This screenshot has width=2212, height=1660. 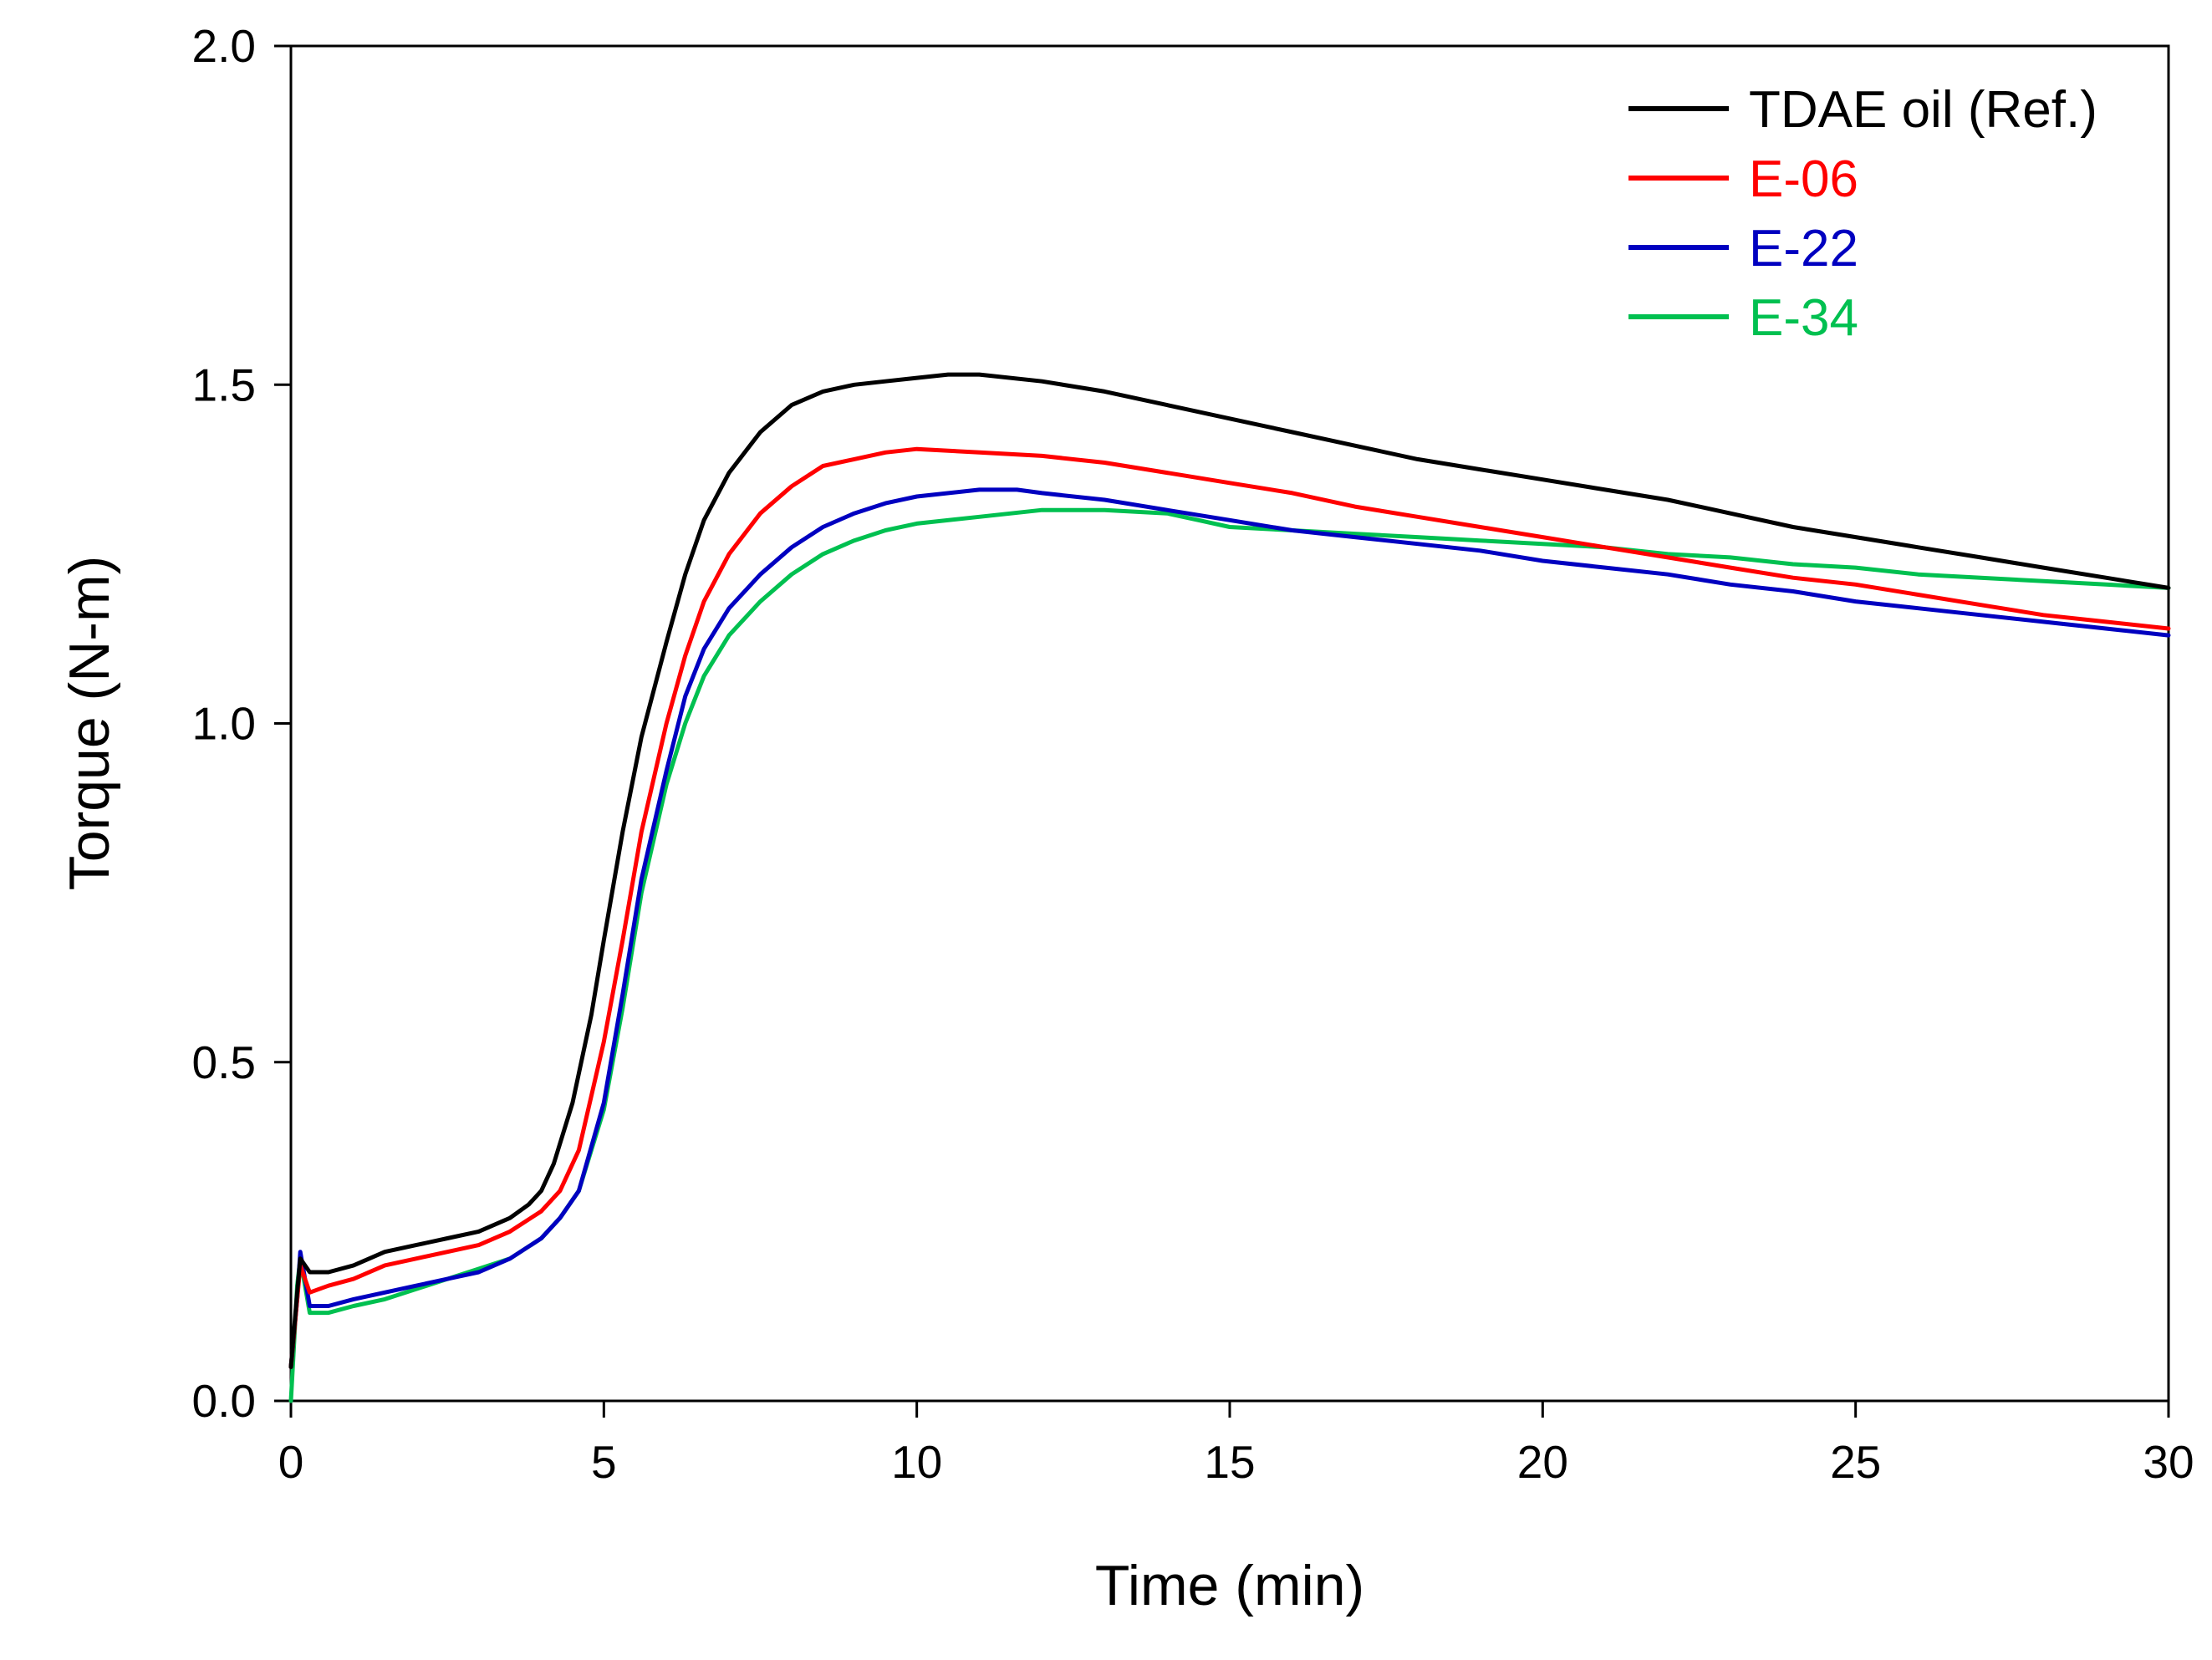 I want to click on x-tick-label: 20, so click(x=1542, y=1462).